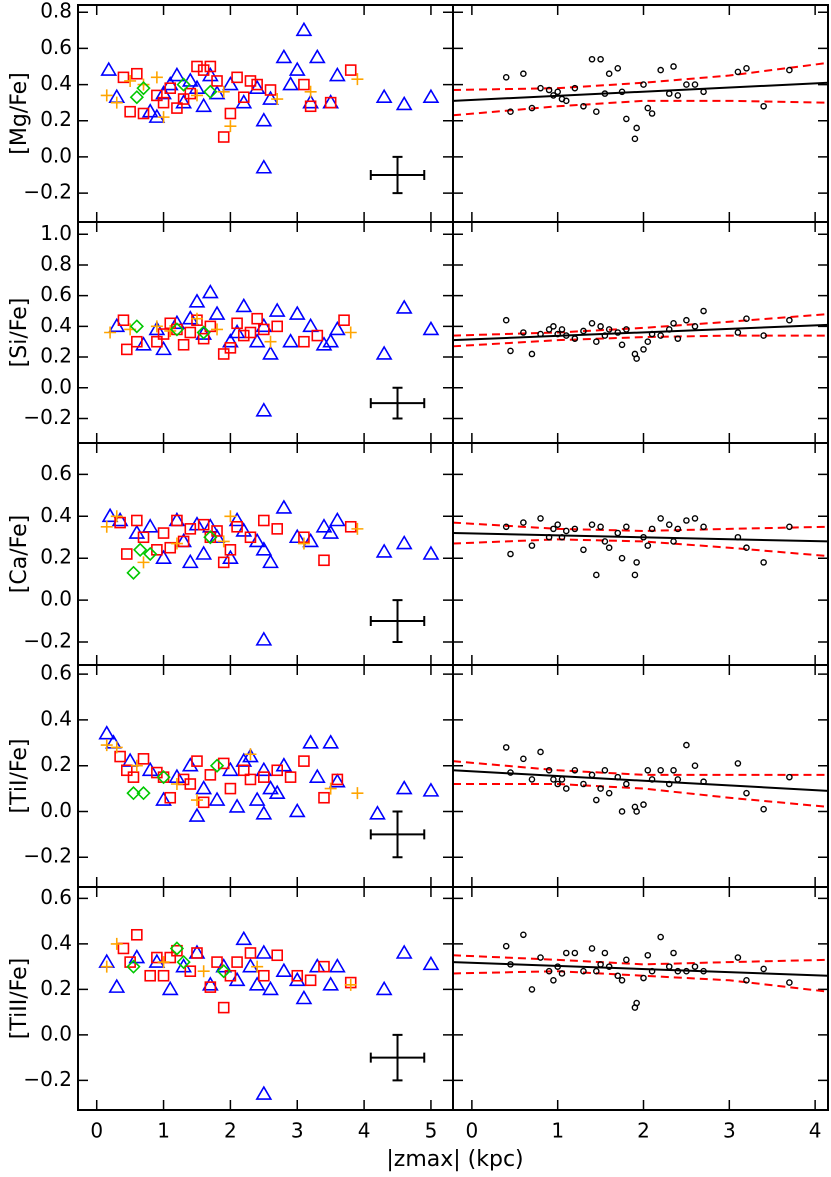 Image resolution: width=831 pixels, height=1177 pixels. What do you see at coordinates (297, 1131) in the screenshot?
I see `x-tick-label: 3` at bounding box center [297, 1131].